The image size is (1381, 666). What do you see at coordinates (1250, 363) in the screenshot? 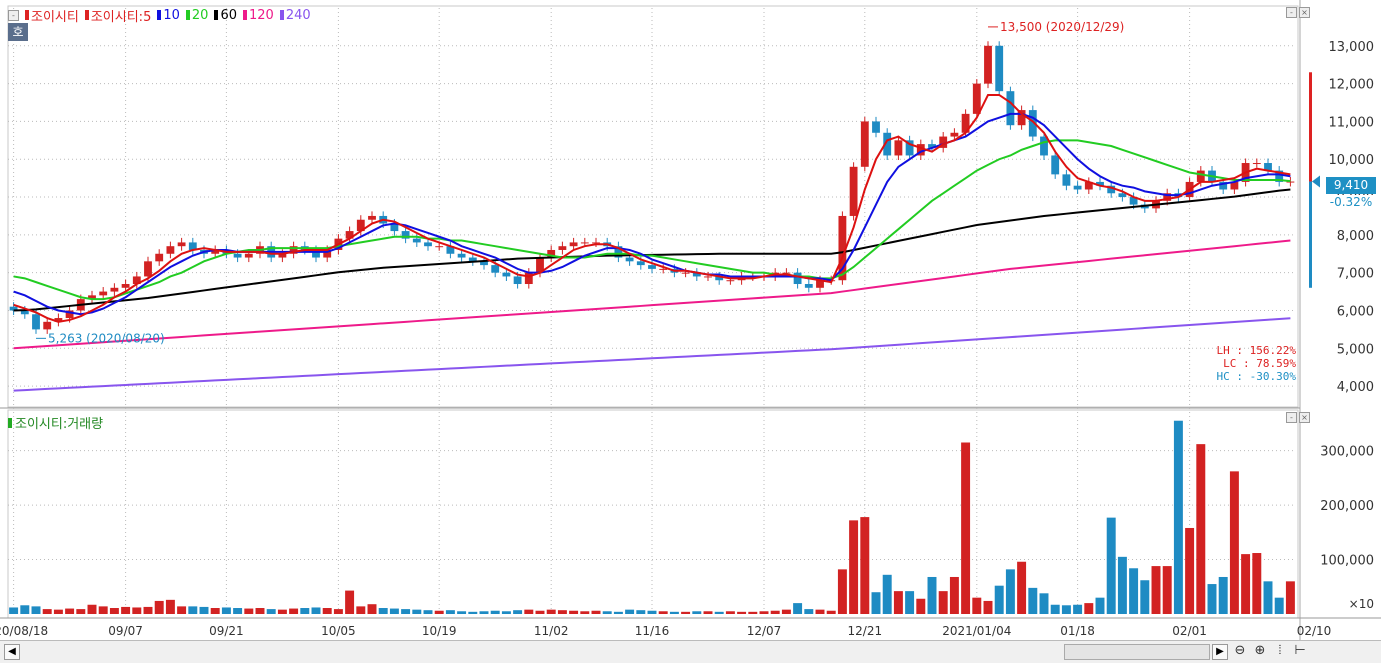
I see `range-stats: LH : 156.22% LC : 78.59% HC : -30.30%` at bounding box center [1250, 363].